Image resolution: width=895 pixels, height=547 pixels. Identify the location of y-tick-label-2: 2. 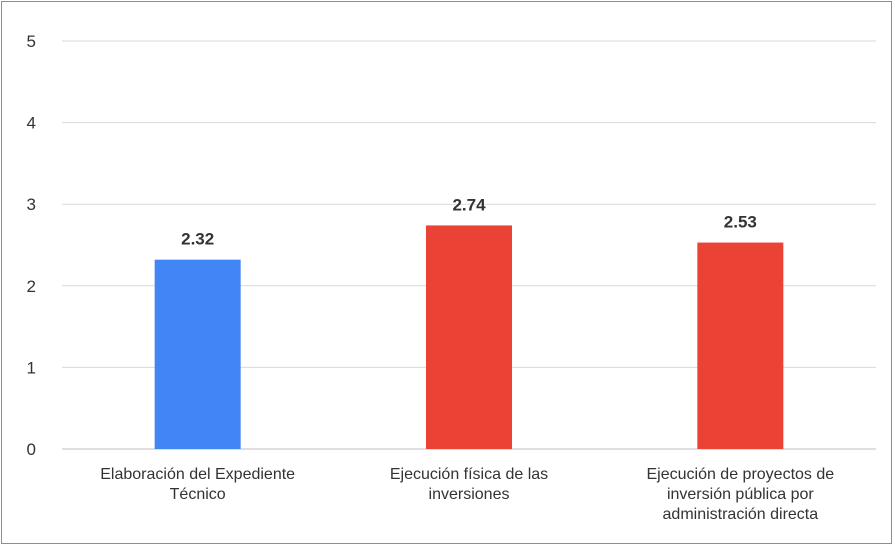
(31, 286).